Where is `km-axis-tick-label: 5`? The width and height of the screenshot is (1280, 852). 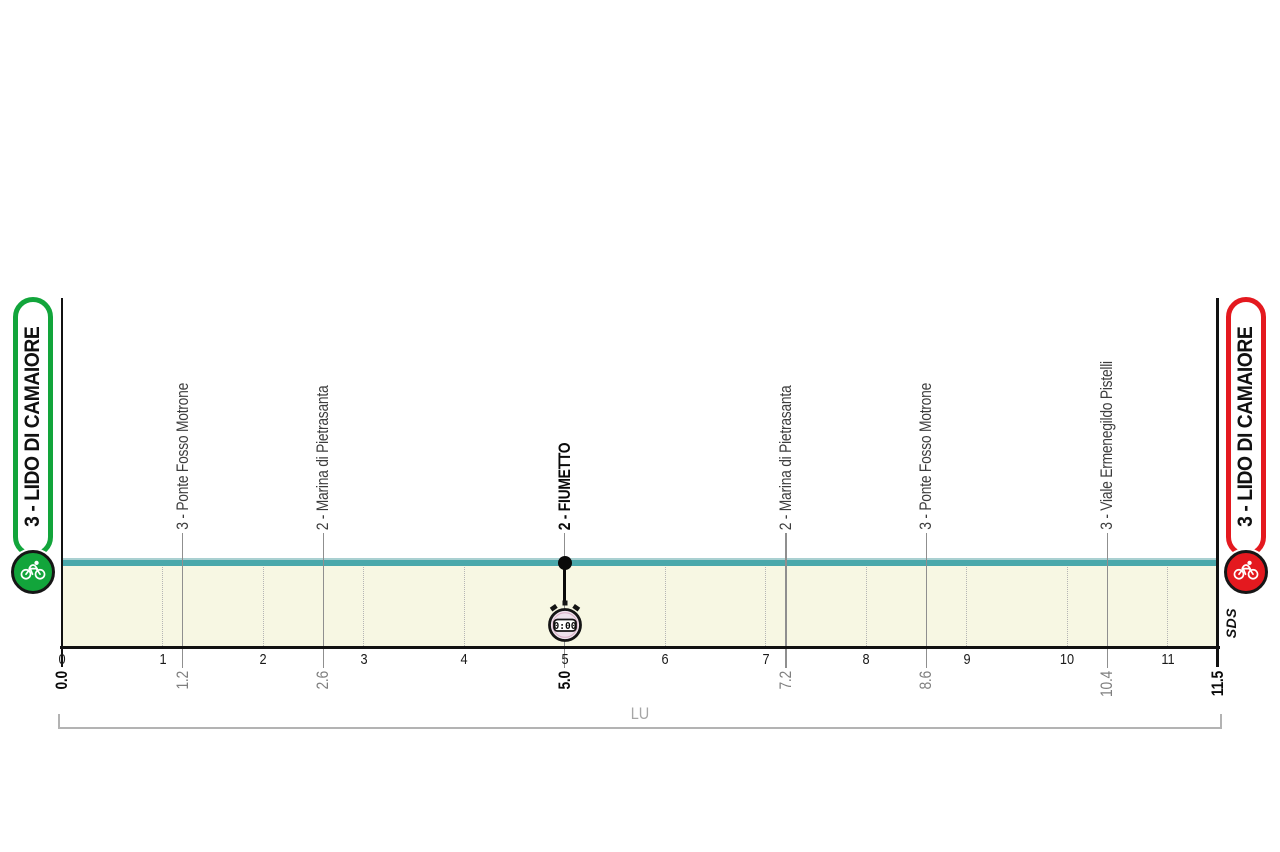
km-axis-tick-label: 5 is located at coordinates (565, 659).